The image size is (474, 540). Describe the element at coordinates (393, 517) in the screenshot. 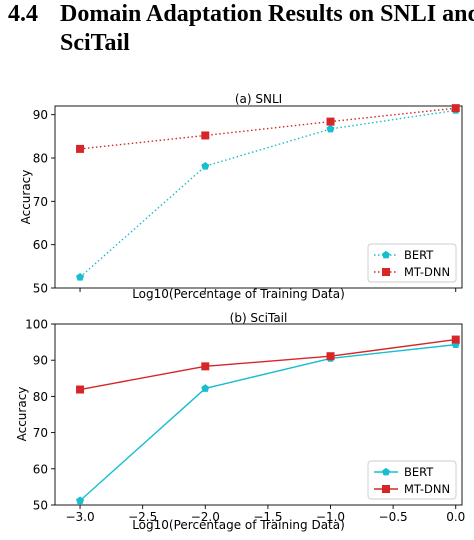

I see `x-tick-label: −0.5` at that location.